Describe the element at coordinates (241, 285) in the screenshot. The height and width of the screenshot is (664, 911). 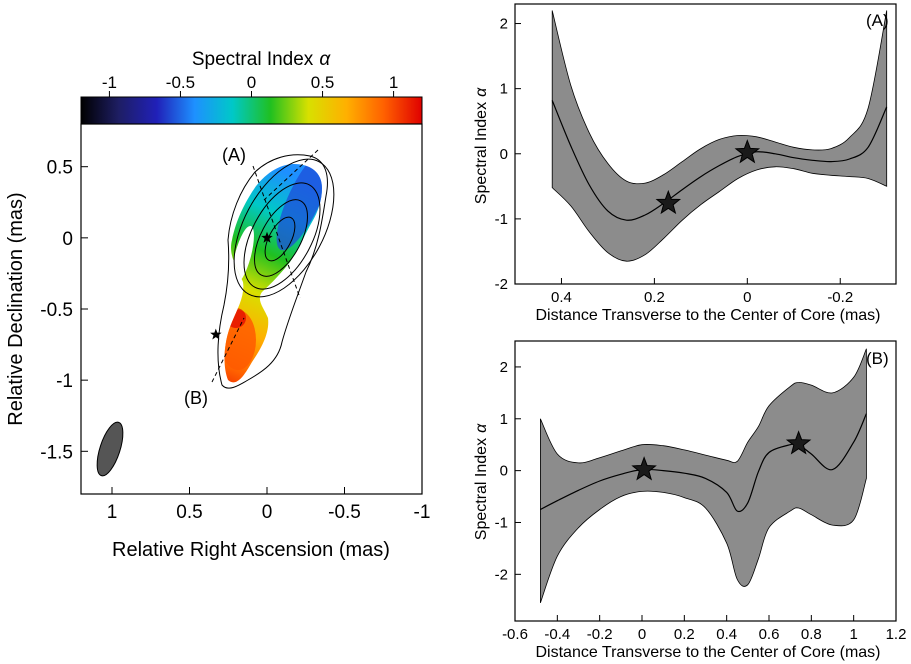
I see `map-stars` at that location.